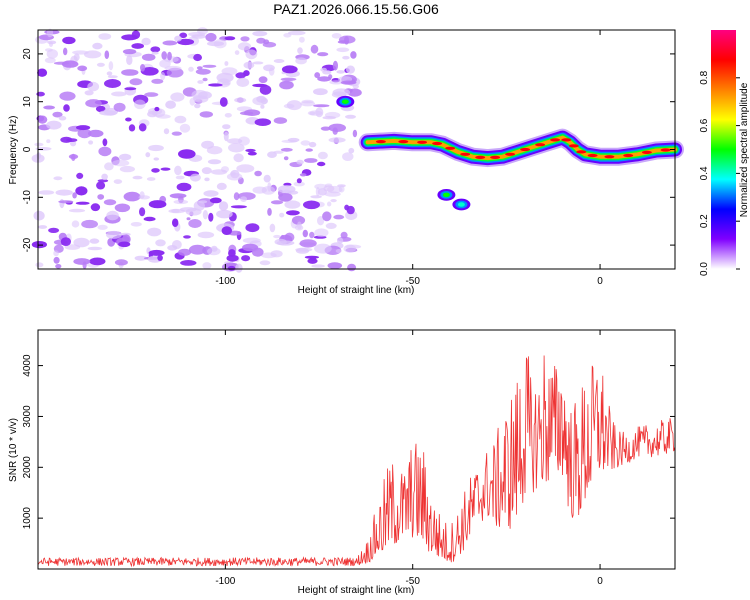 This screenshot has width=750, height=600. Describe the element at coordinates (412, 581) in the screenshot. I see `x-tick-label: -50` at that location.